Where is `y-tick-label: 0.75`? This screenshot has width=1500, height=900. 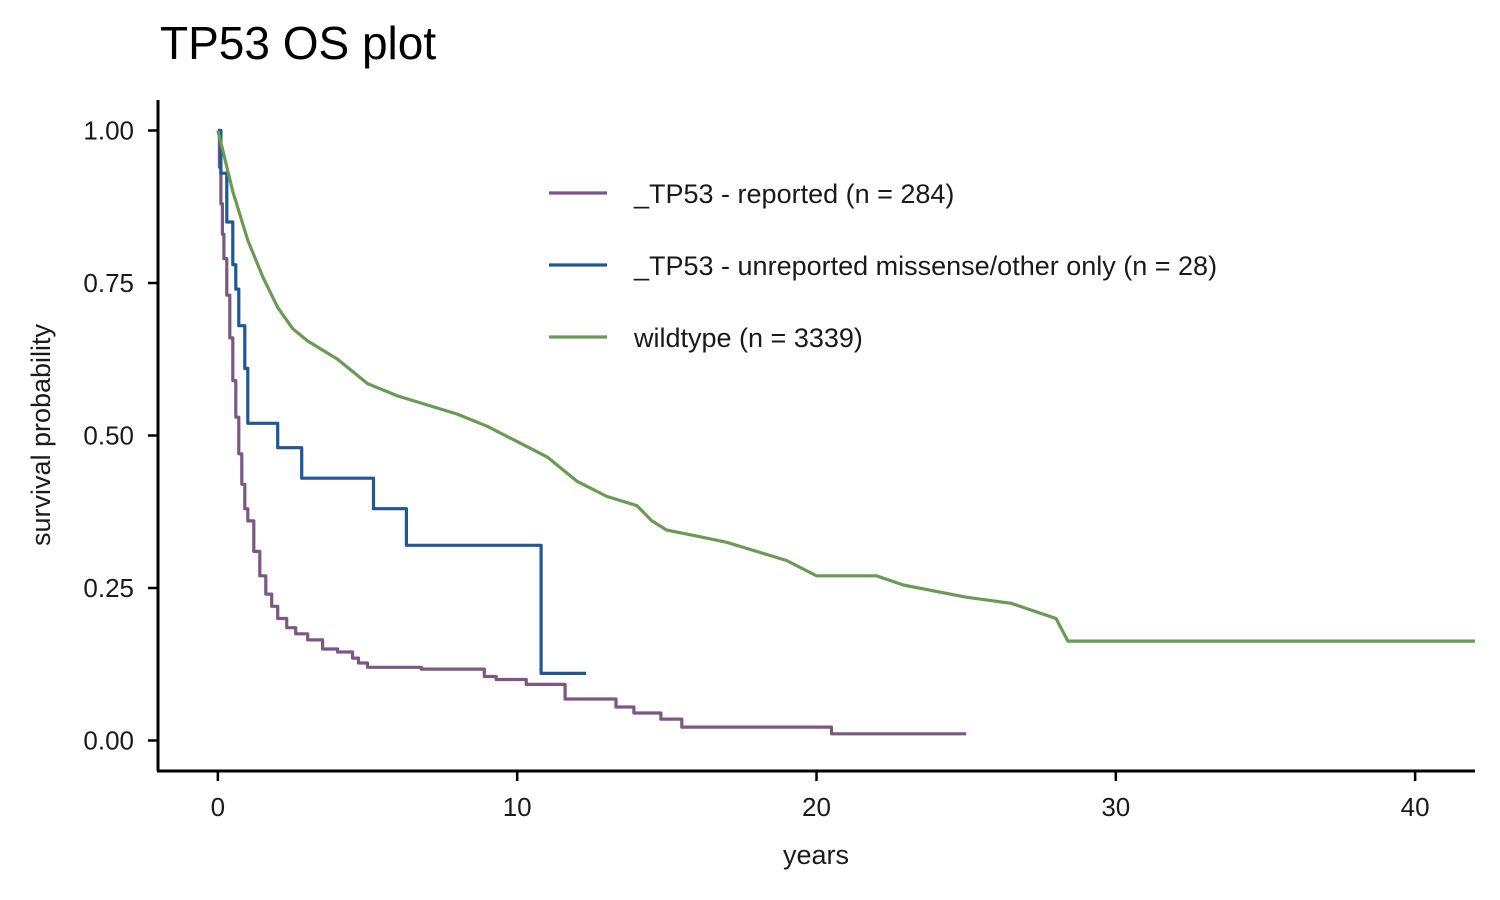 y-tick-label: 0.75 is located at coordinates (108, 283).